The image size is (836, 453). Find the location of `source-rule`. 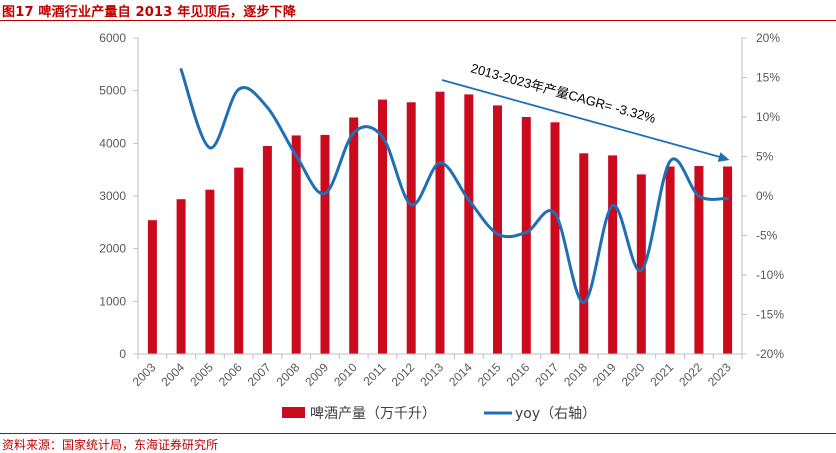

source-rule is located at coordinates (418, 433).